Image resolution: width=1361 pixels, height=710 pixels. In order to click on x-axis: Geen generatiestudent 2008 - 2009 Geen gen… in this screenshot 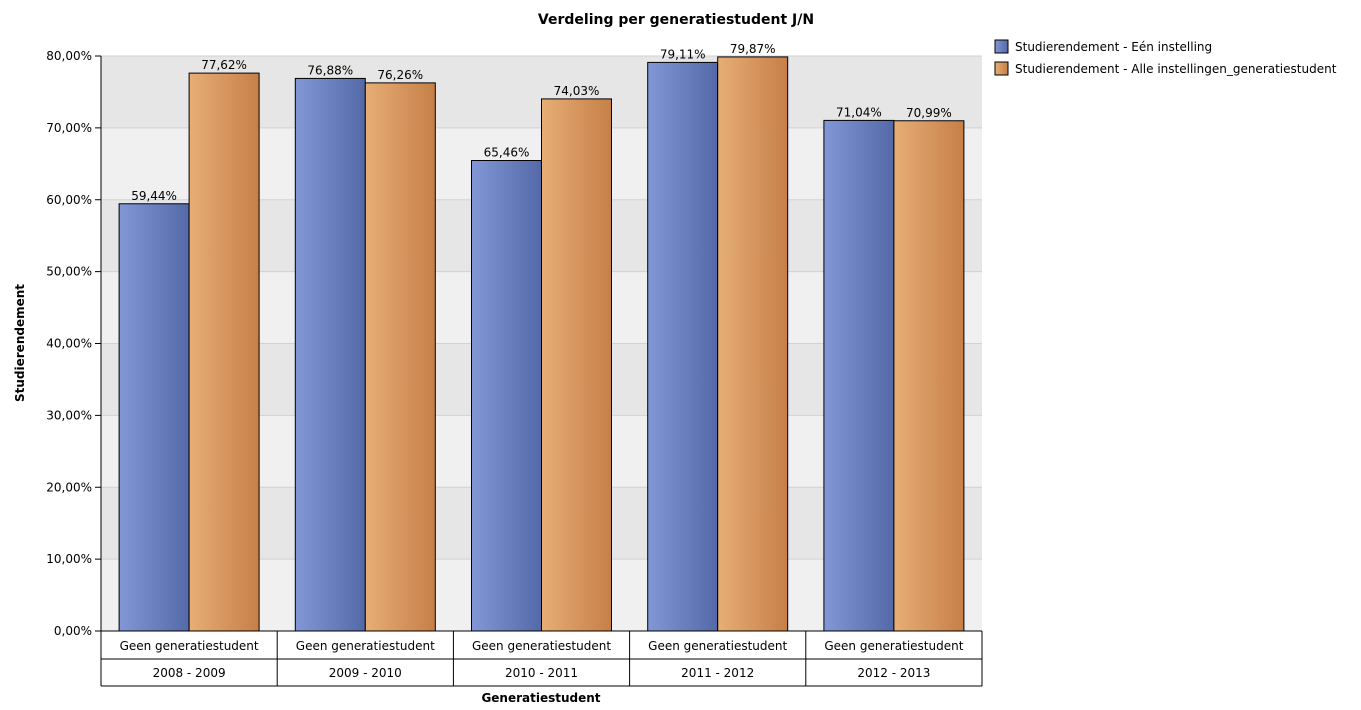, I will do `click(541, 658)`.